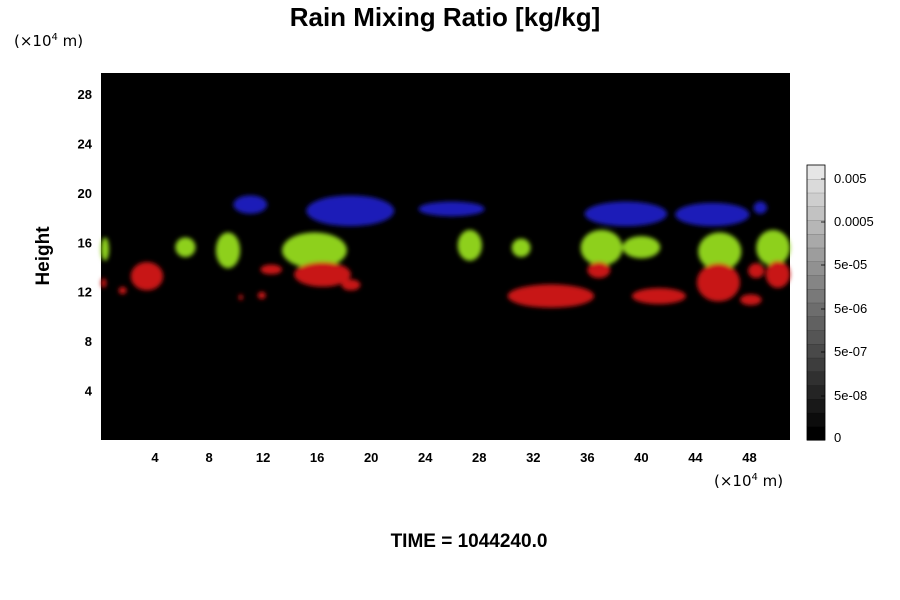 This screenshot has width=900, height=600. Describe the element at coordinates (88, 341) in the screenshot. I see `y-tick-label: 8` at that location.